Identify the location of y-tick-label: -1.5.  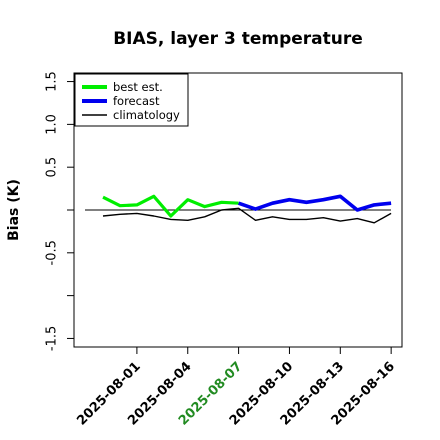
(52, 338).